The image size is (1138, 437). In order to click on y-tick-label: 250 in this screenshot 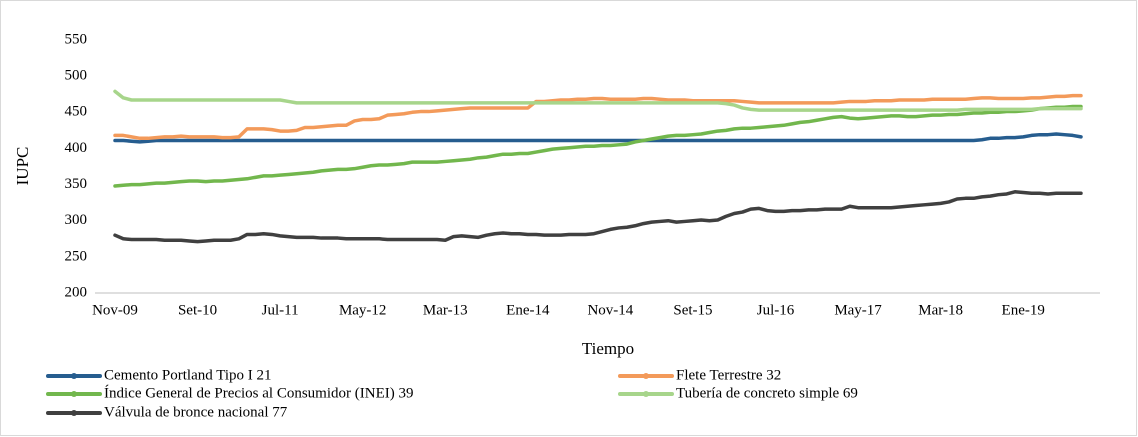, I will do `click(76, 256)`.